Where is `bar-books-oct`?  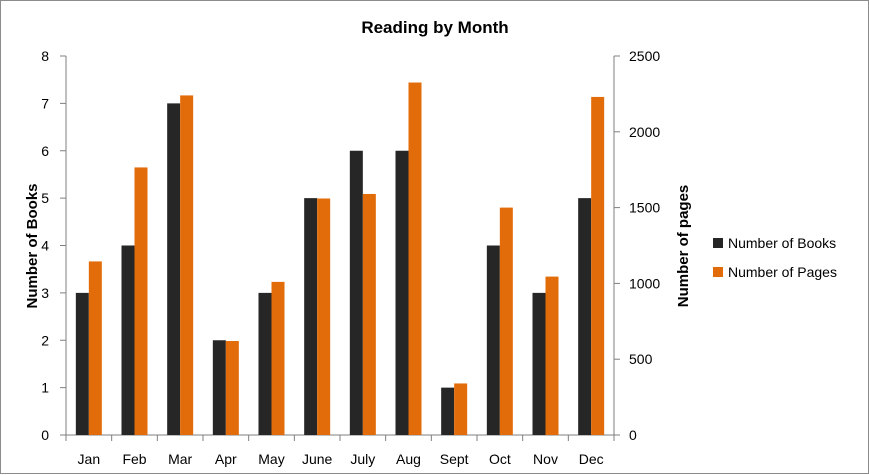
bar-books-oct is located at coordinates (493, 340).